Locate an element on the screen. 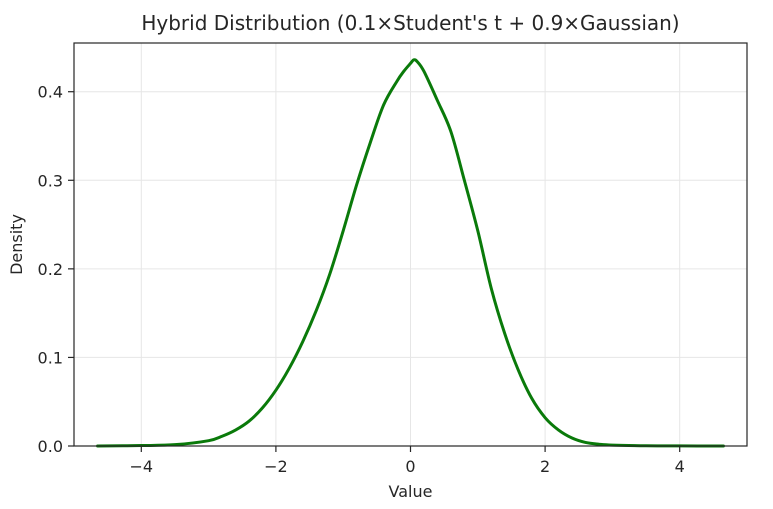 The width and height of the screenshot is (773, 509). y-axis-label: Density is located at coordinates (16, 244).